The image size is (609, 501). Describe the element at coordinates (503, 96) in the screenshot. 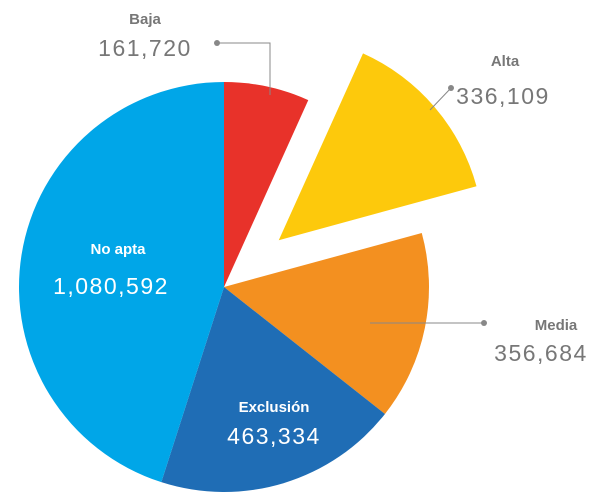

I see `slice-value: 336,109` at that location.